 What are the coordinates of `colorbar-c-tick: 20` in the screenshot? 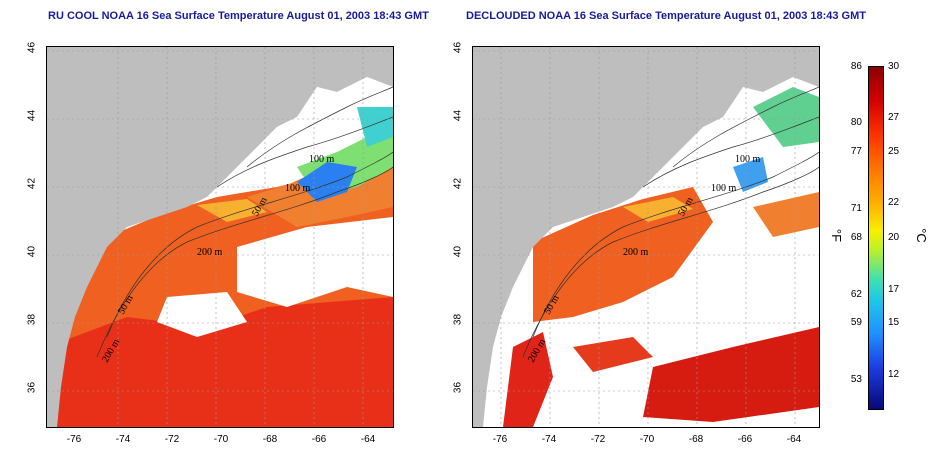 It's located at (894, 237).